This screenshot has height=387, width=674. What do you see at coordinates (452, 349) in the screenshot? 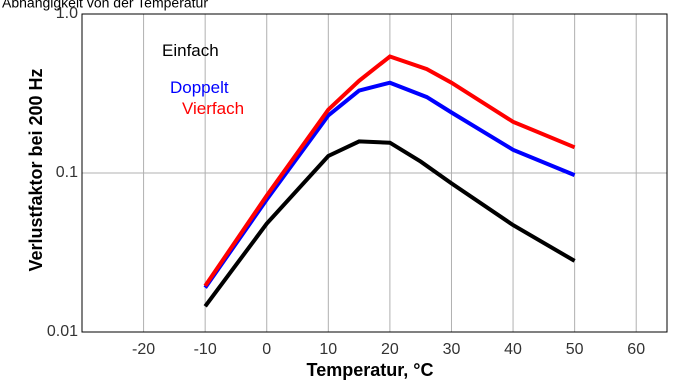
I see `x-tick-label: 30` at bounding box center [452, 349].